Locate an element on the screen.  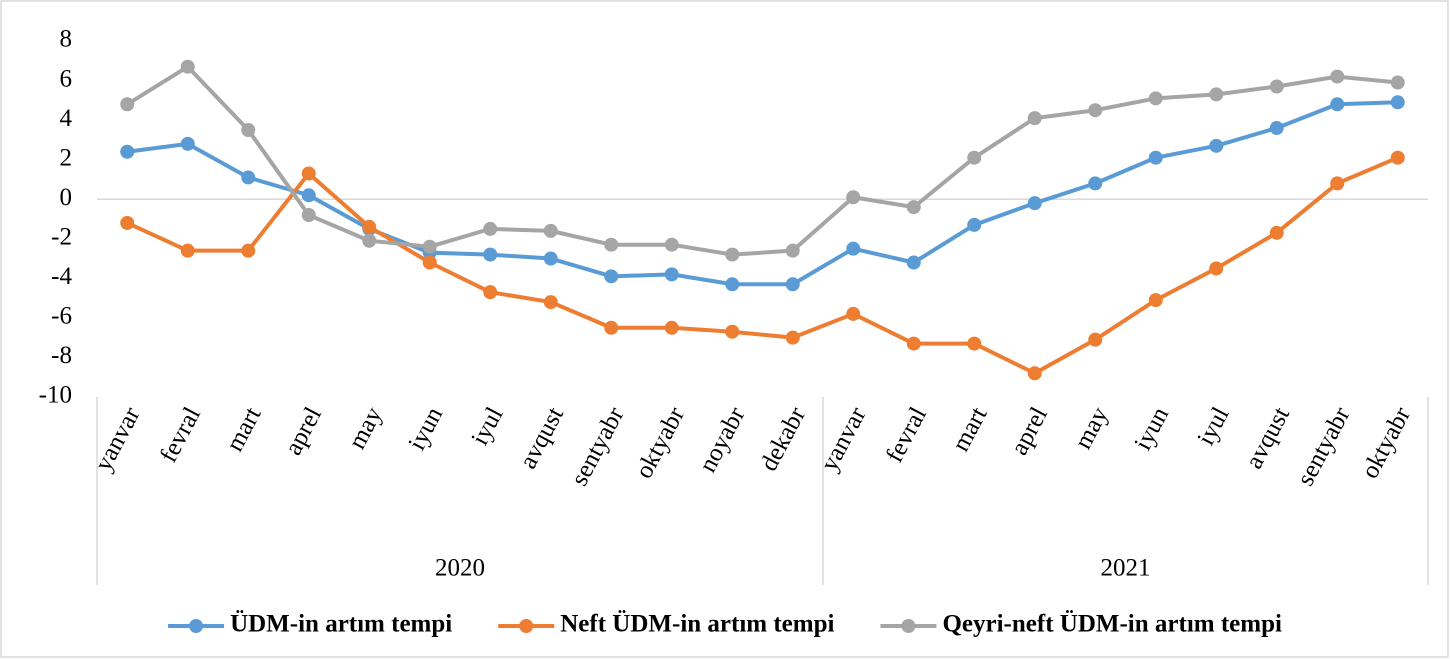
group-label: 2020 is located at coordinates (460, 568).